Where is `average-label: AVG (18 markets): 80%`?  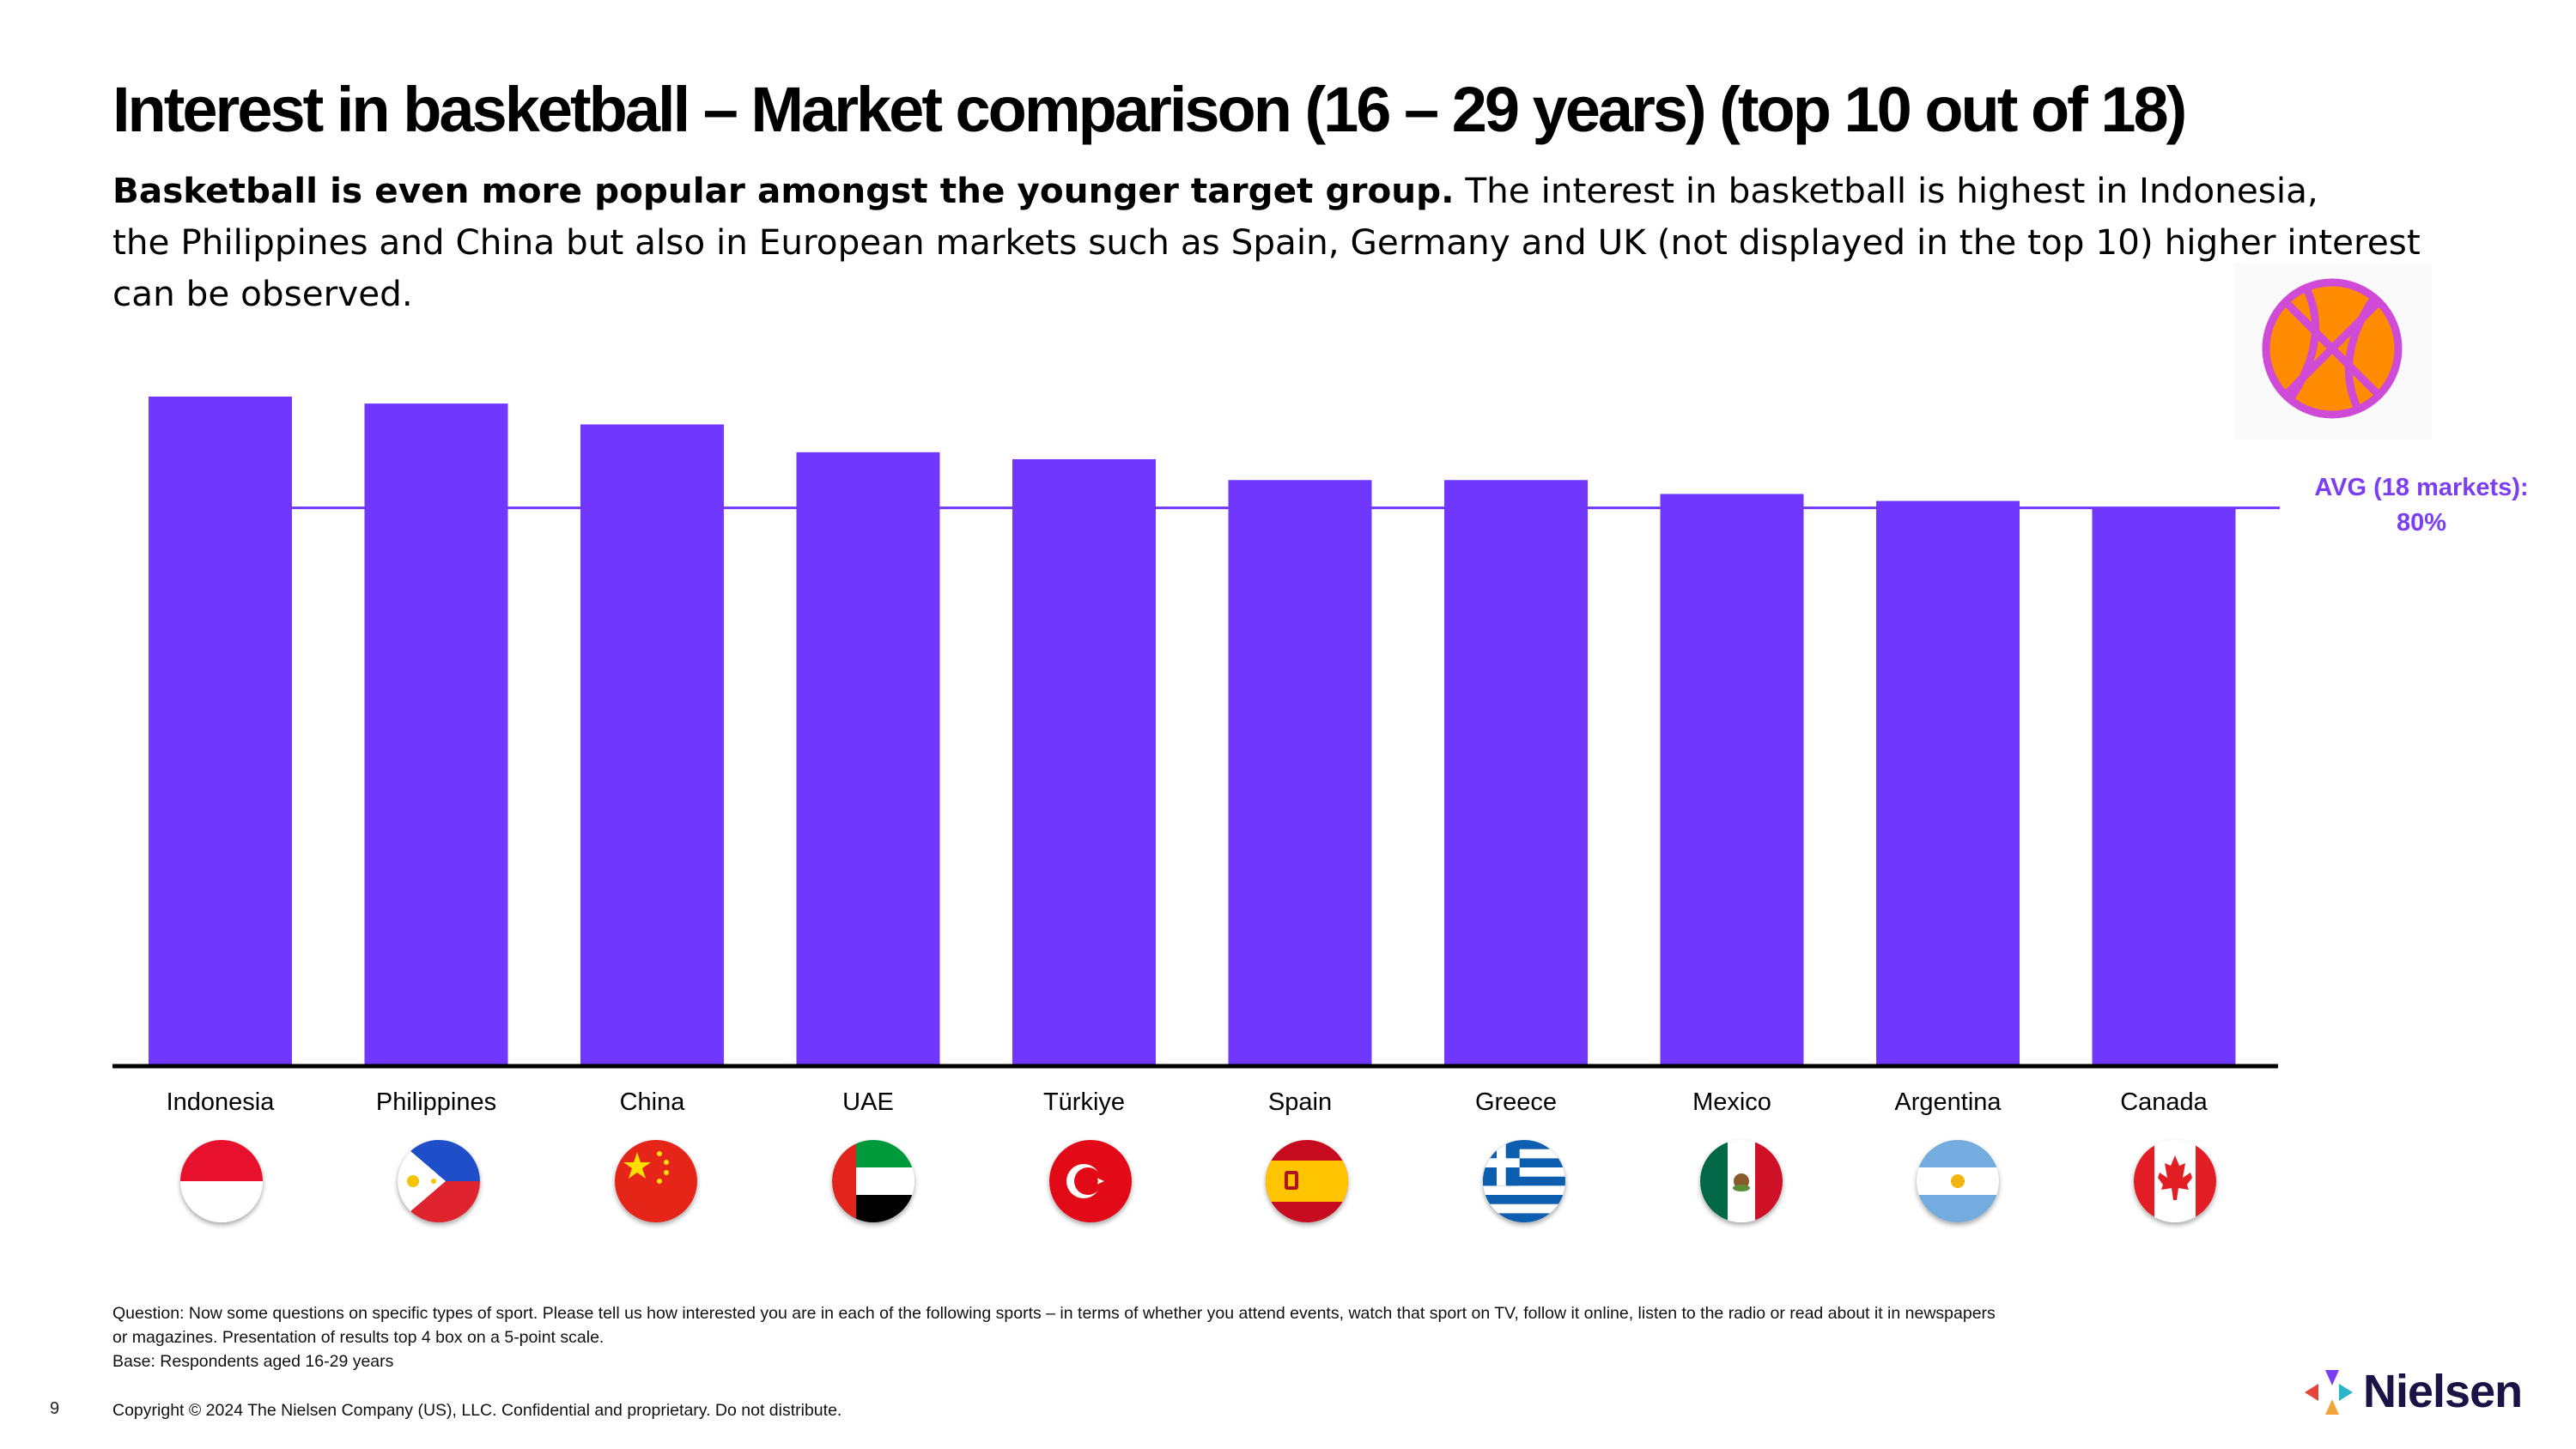 average-label: AVG (18 markets): 80% is located at coordinates (2421, 506).